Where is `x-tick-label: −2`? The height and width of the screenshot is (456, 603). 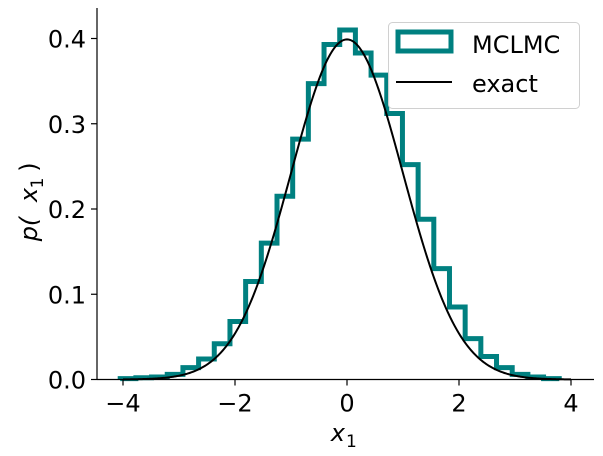 x-tick-label: −2 is located at coordinates (234, 404).